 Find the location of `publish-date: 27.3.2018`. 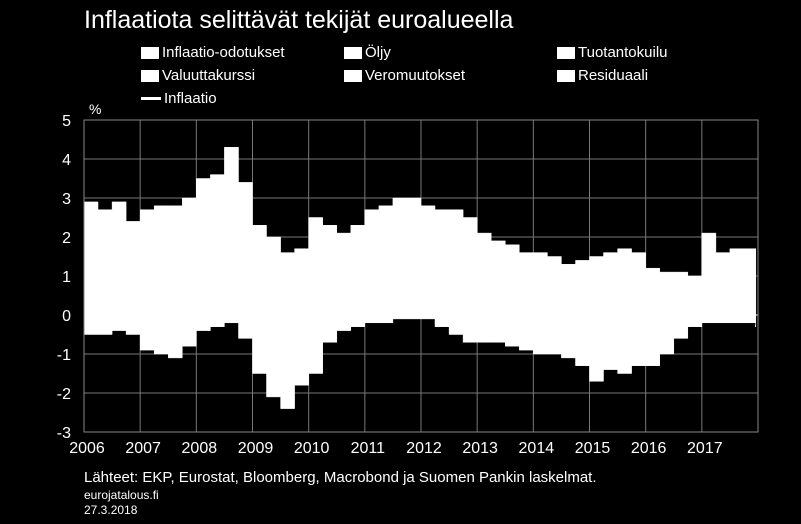

publish-date: 27.3.2018 is located at coordinates (111, 510).